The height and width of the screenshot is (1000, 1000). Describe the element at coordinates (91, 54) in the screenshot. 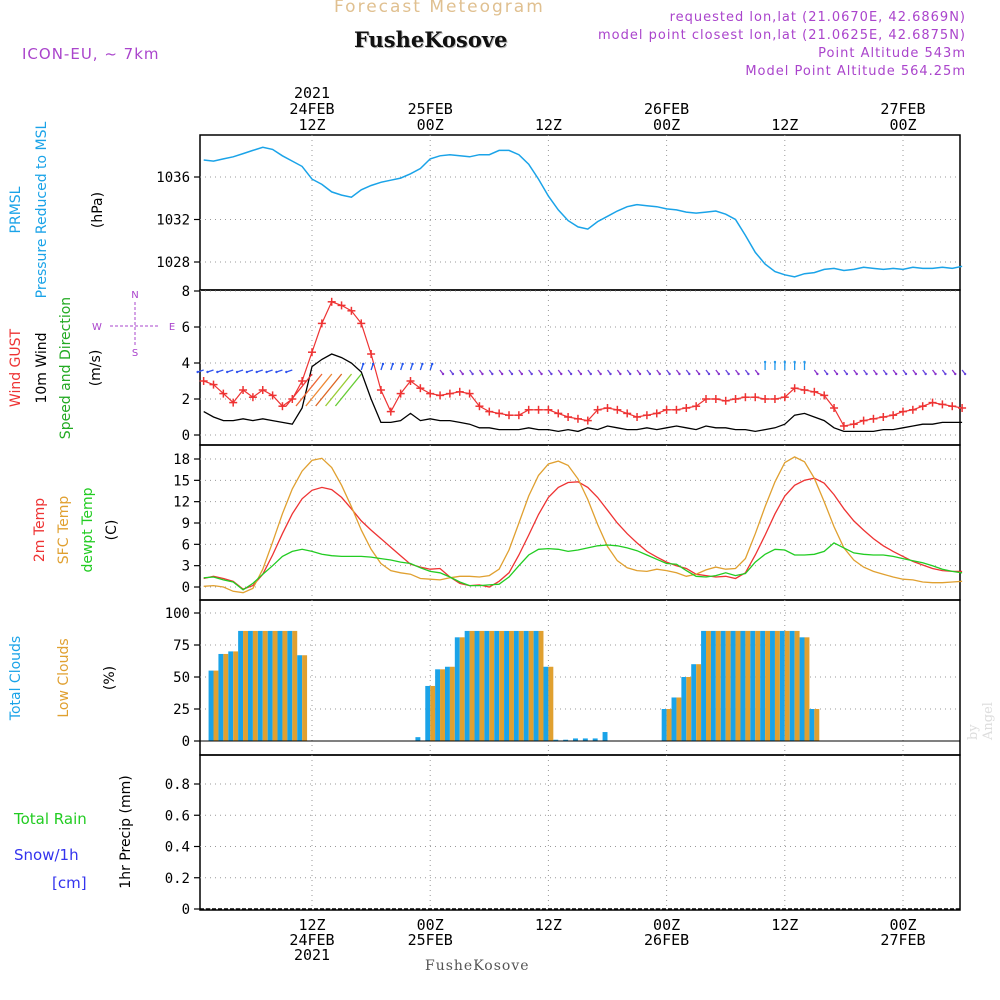

I see `model-label: ICON-EU, ~ 7km` at that location.